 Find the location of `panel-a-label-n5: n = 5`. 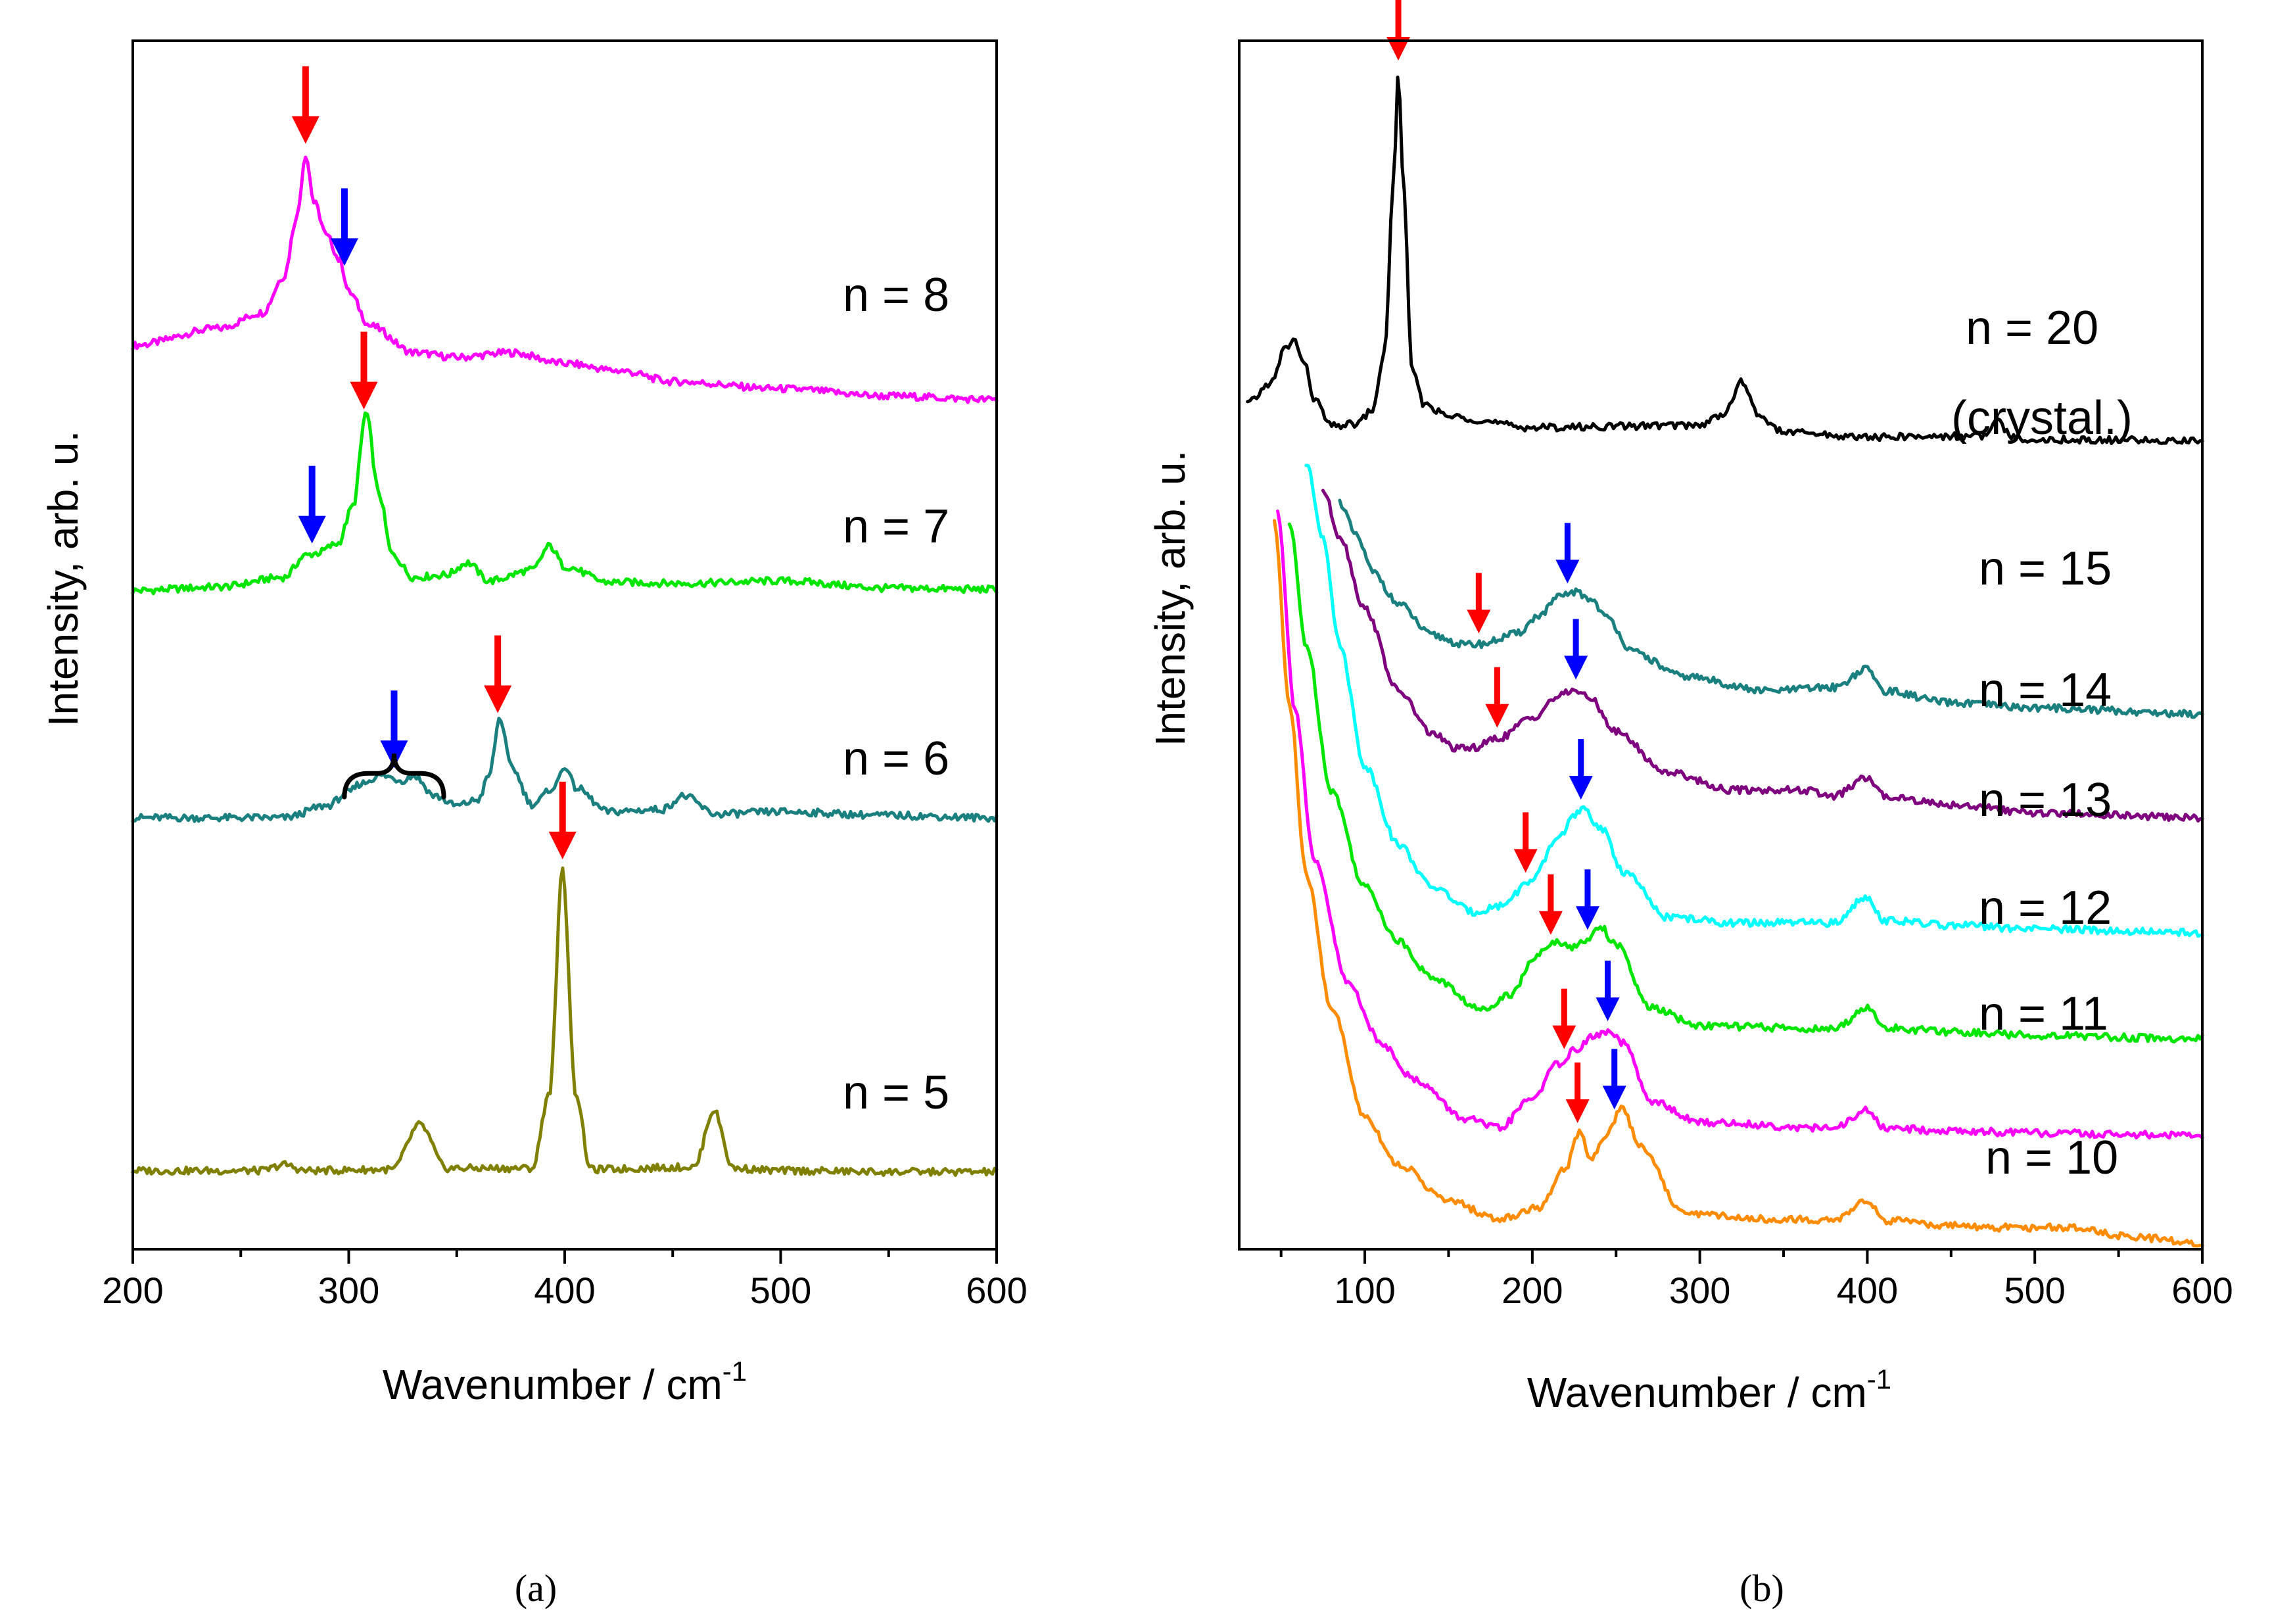

panel-a-label-n5: n = 5 is located at coordinates (896, 1092).